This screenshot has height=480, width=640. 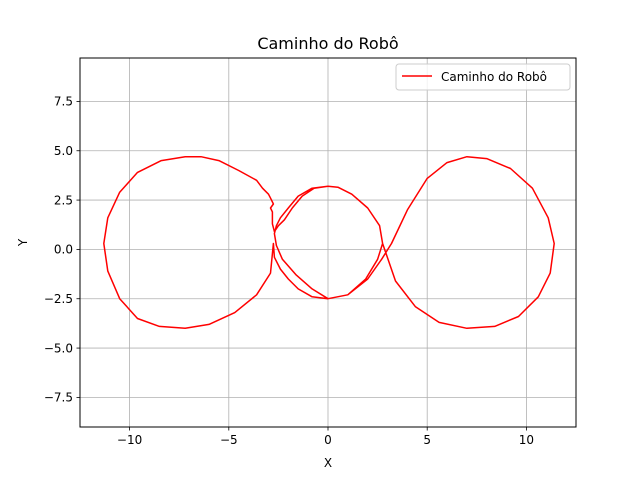 What do you see at coordinates (328, 440) in the screenshot?
I see `x-tick-label: 0` at bounding box center [328, 440].